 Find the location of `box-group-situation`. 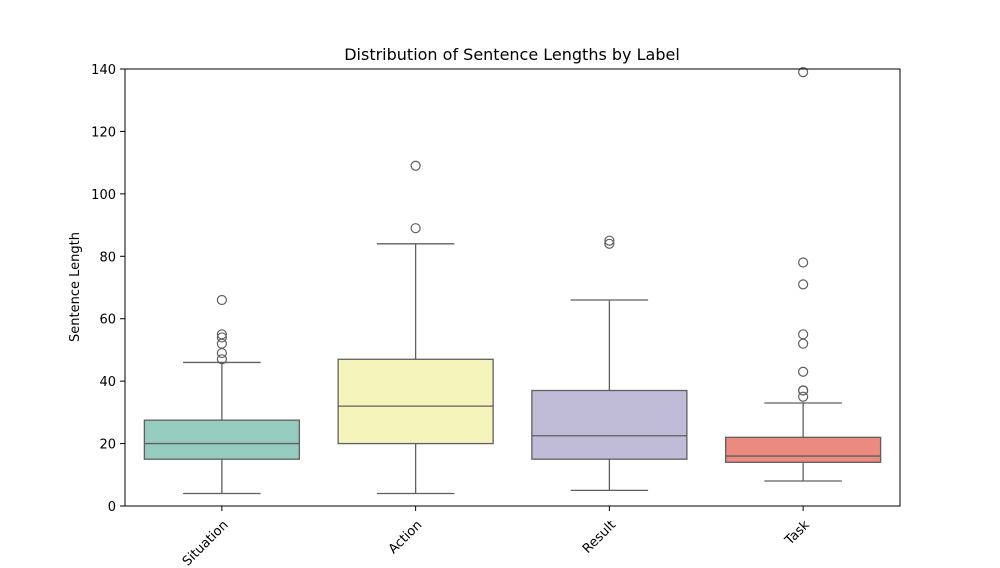

box-group-situation is located at coordinates (222, 394).